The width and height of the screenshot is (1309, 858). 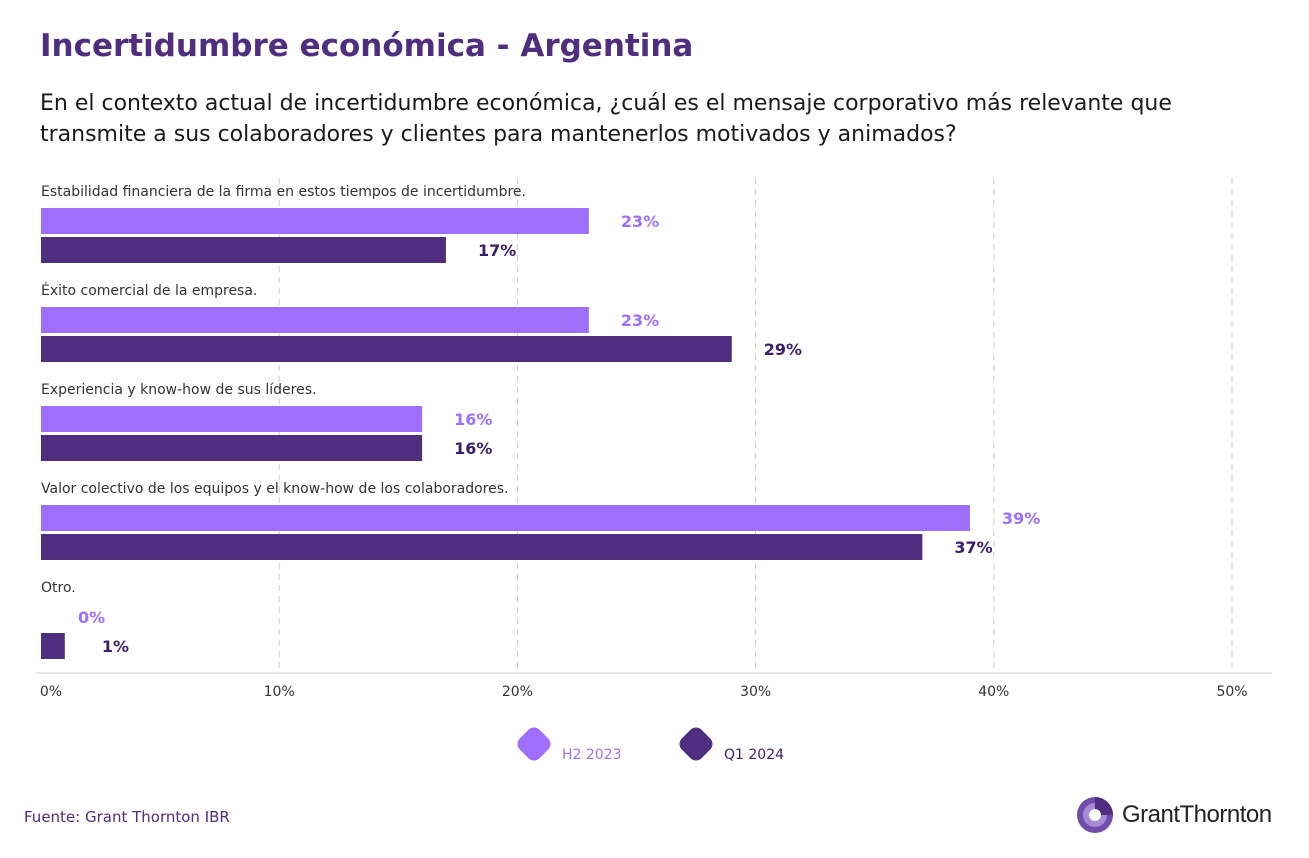 I want to click on category-label: Otro., so click(x=58, y=588).